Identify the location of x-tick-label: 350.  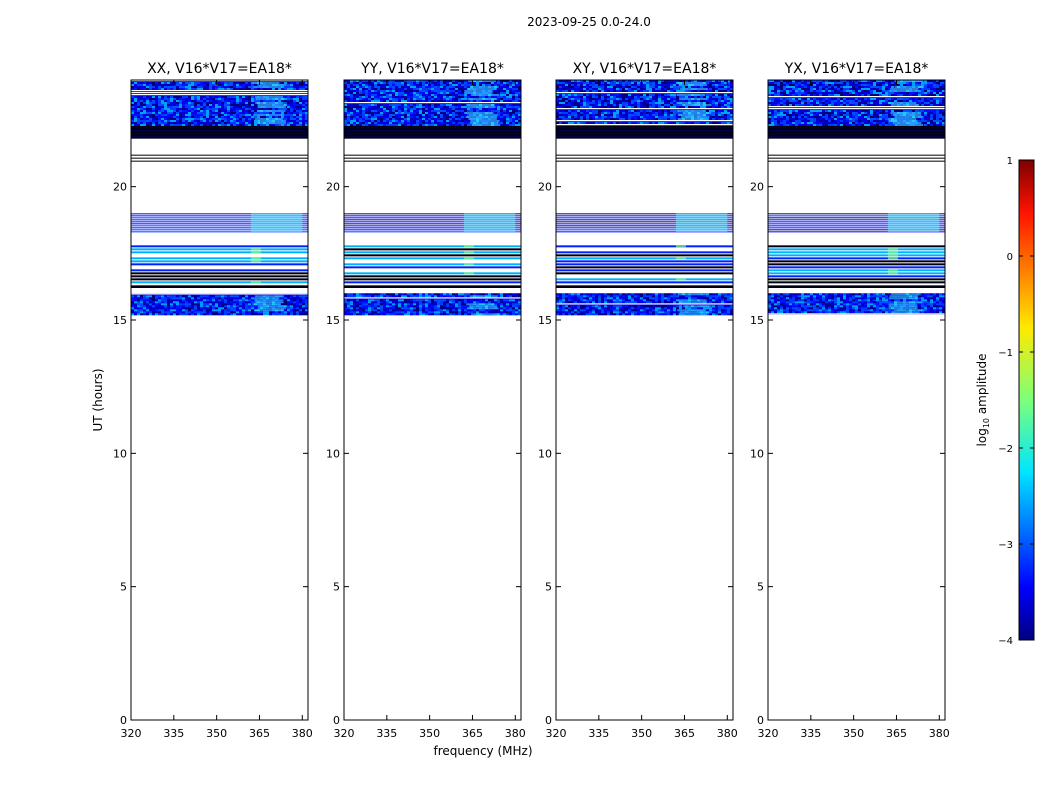
(216, 733).